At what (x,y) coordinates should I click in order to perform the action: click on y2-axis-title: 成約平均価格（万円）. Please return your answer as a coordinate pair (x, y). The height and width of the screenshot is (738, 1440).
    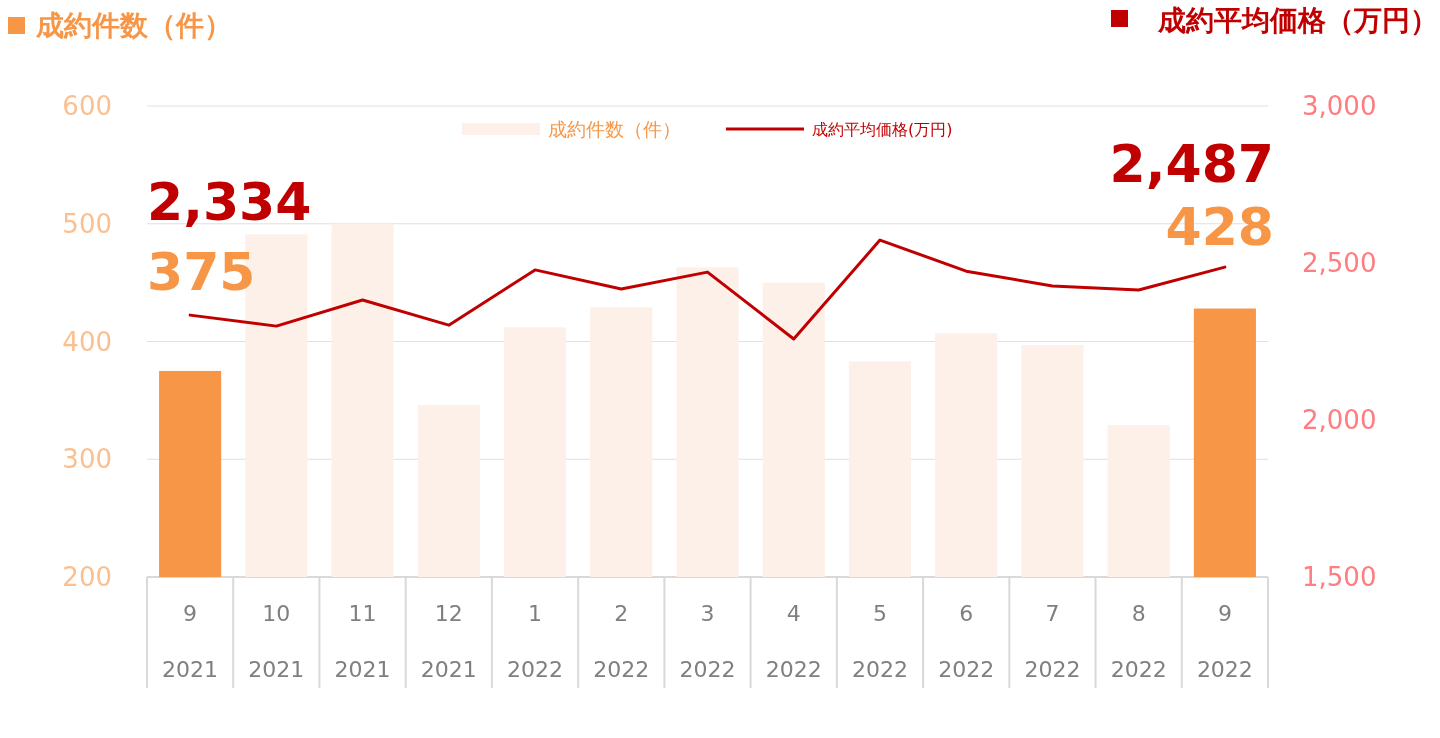
    Looking at the image, I should click on (1297, 20).